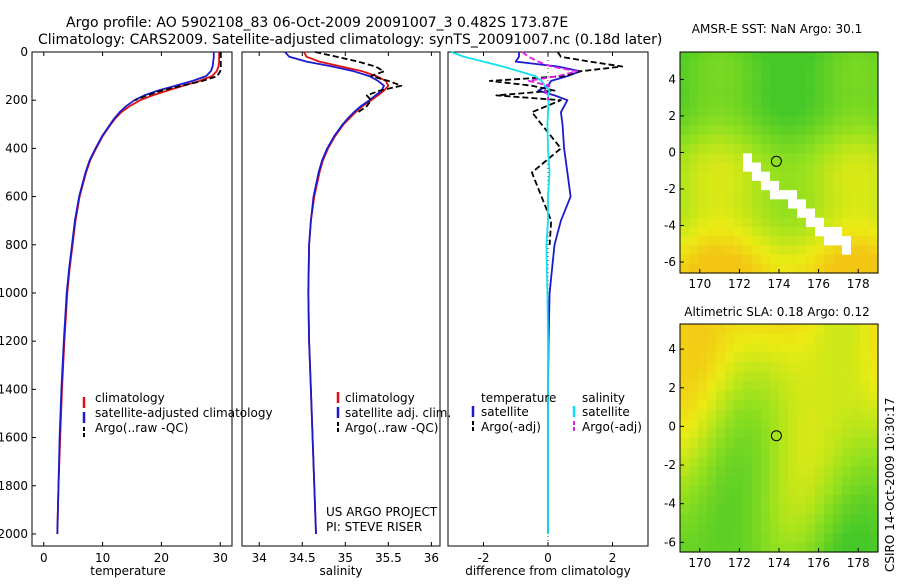  What do you see at coordinates (672, 79) in the screenshot?
I see `y-tick-label: 4` at bounding box center [672, 79].